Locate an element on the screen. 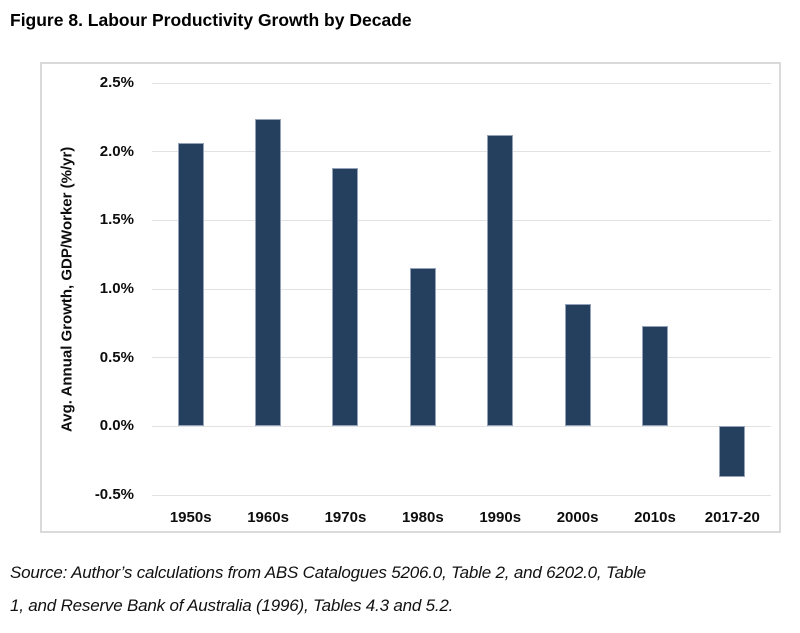 The width and height of the screenshot is (800, 633). bar-1950s is located at coordinates (190, 285).